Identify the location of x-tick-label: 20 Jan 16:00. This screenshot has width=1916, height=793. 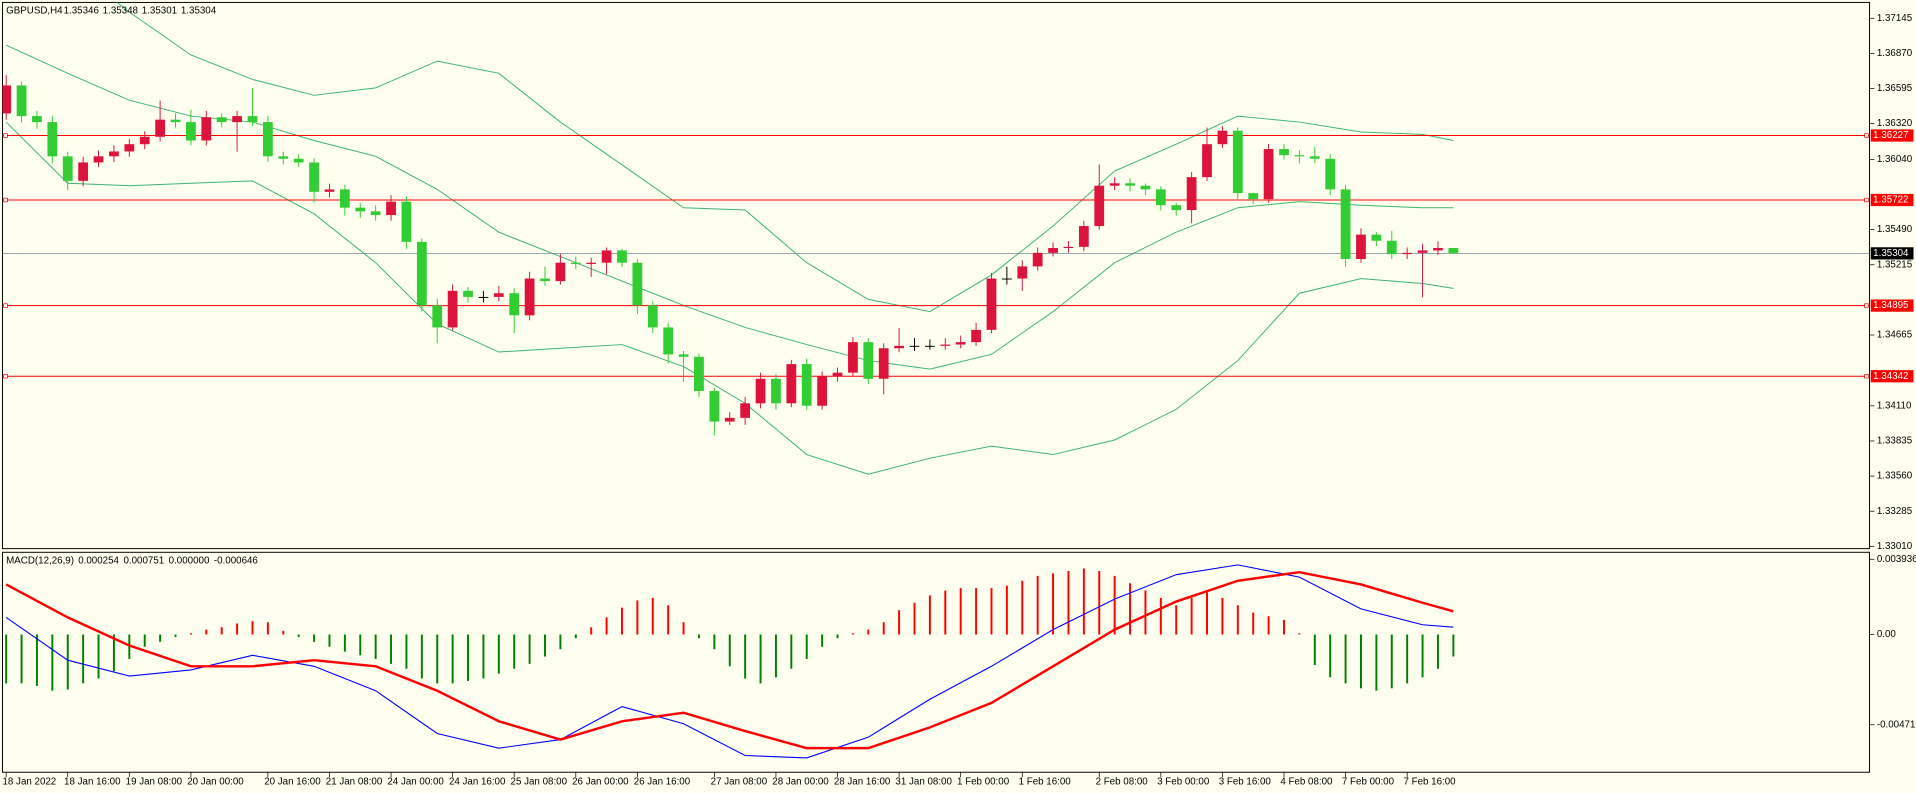
(292, 782).